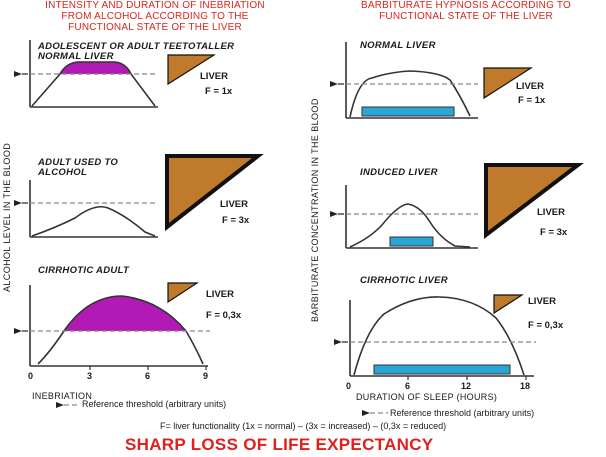 The width and height of the screenshot is (606, 457). I want to click on right-panel-3-curve, so click(439, 336).